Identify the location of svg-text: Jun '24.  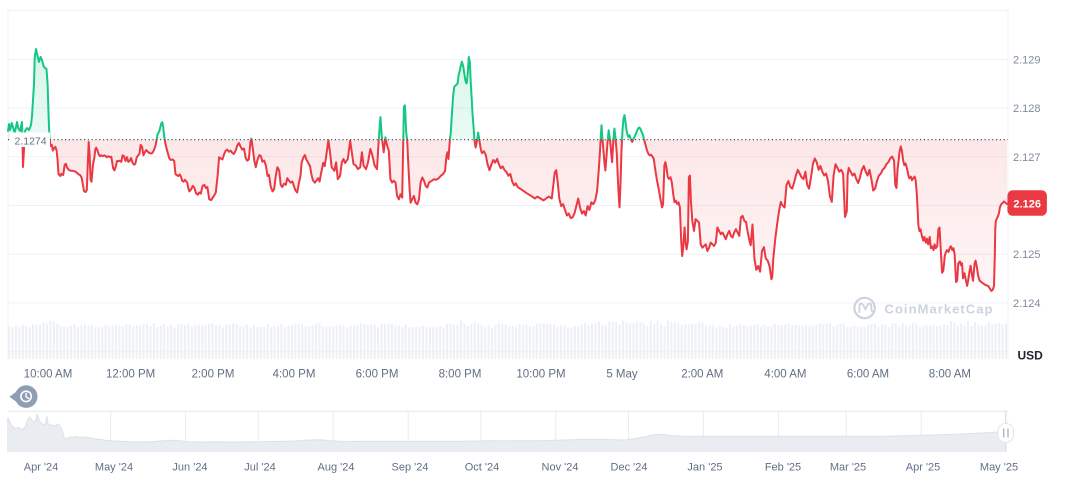
(189, 467).